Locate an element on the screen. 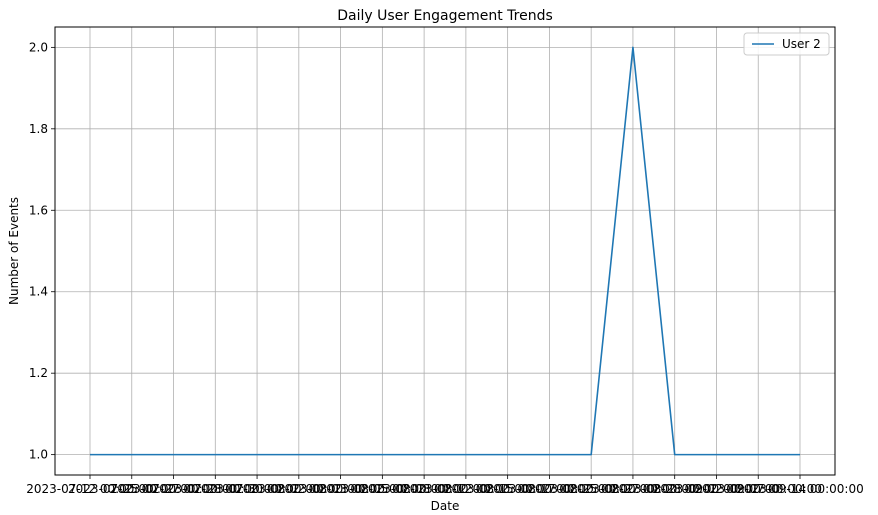 The image size is (878, 515). y-tick-label: 1.2 is located at coordinates (38, 373).